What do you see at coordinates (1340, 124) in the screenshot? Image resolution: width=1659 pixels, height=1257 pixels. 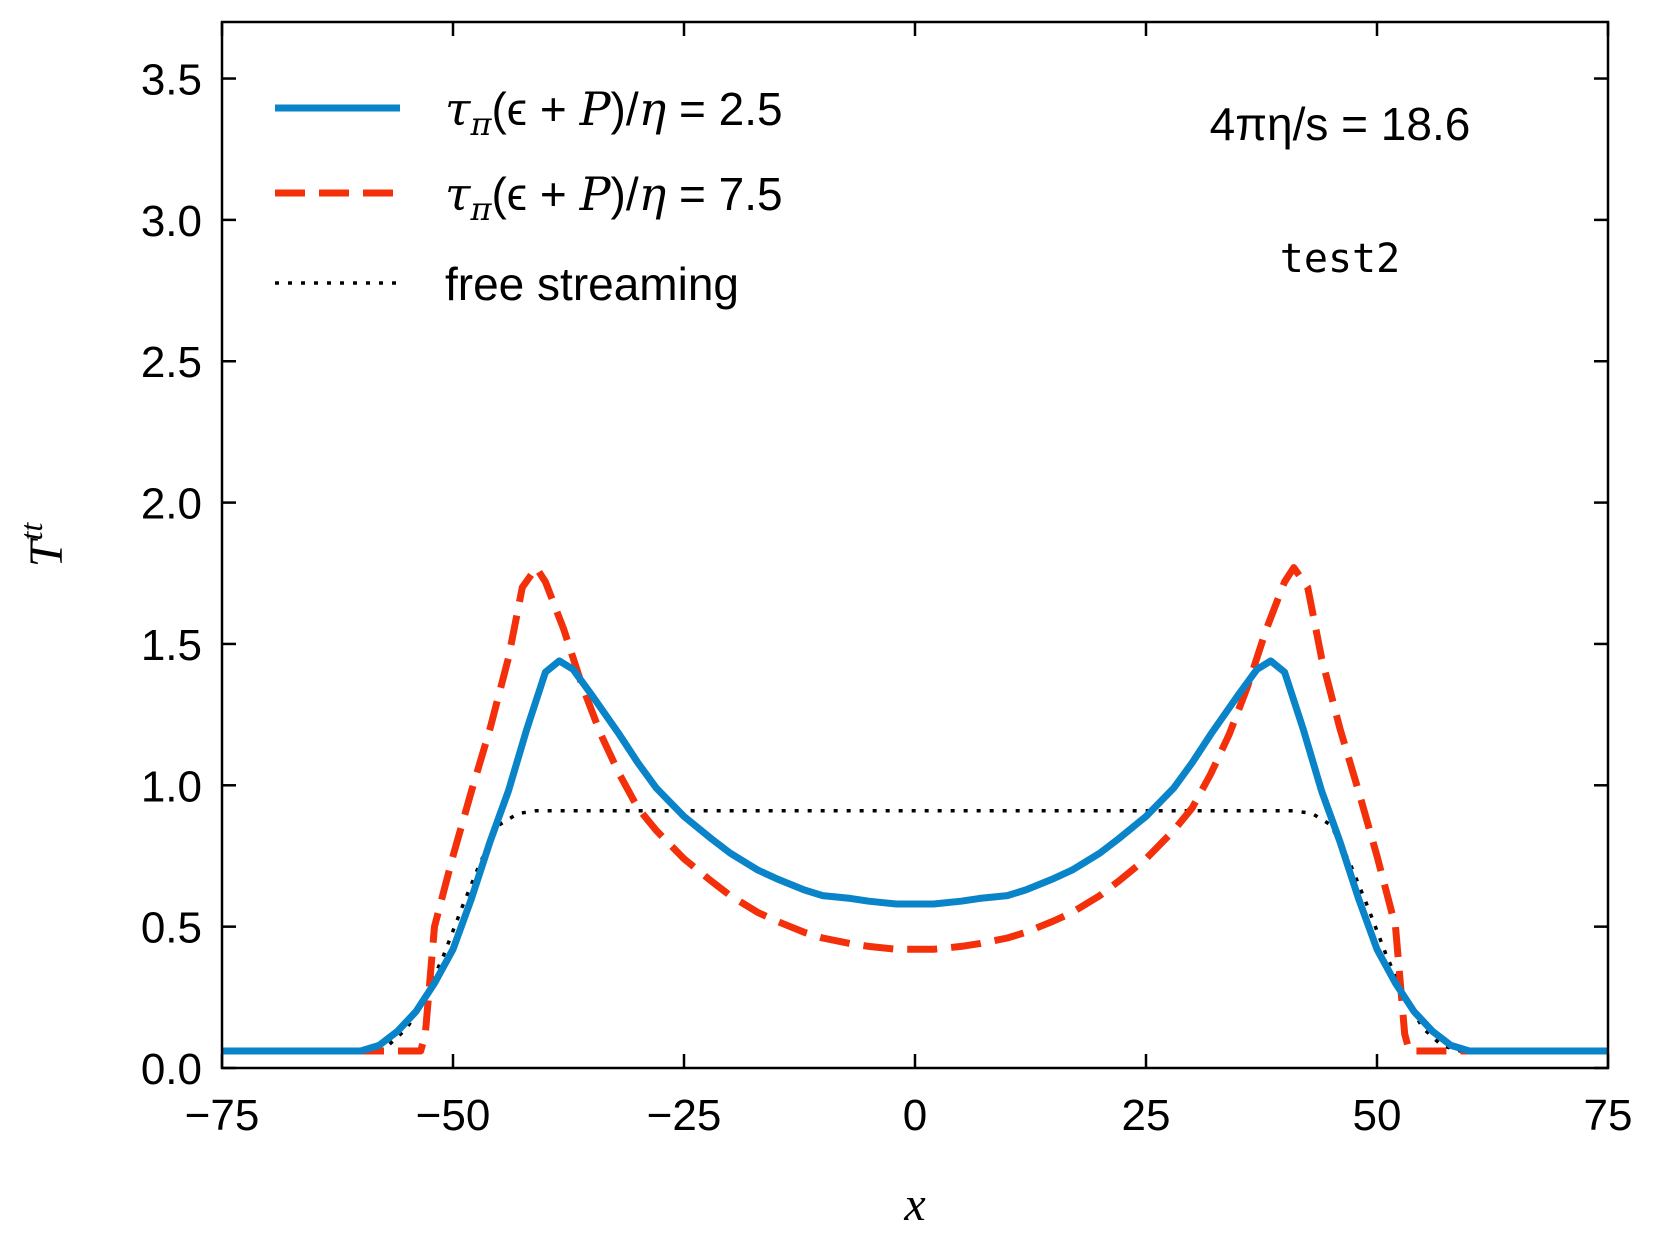 I see `annotation-viscosity: 4πη/s = 18.6` at bounding box center [1340, 124].